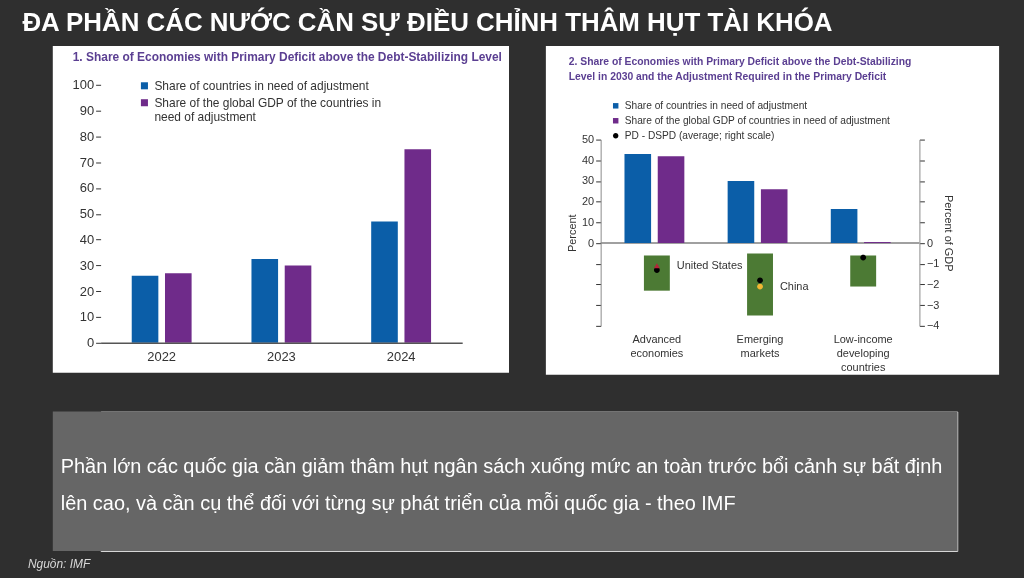  What do you see at coordinates (740, 68) in the screenshot?
I see `chart-title: 2. Share of Economies with Primary Deficit above the Debt-Stabilizing Level in 2030 and the Adjustment Required in the Primary Deficit` at bounding box center [740, 68].